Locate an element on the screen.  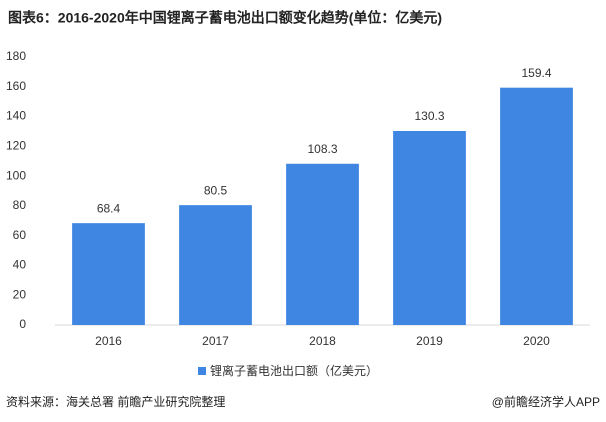
value-label: 108.3 is located at coordinates (322, 149).